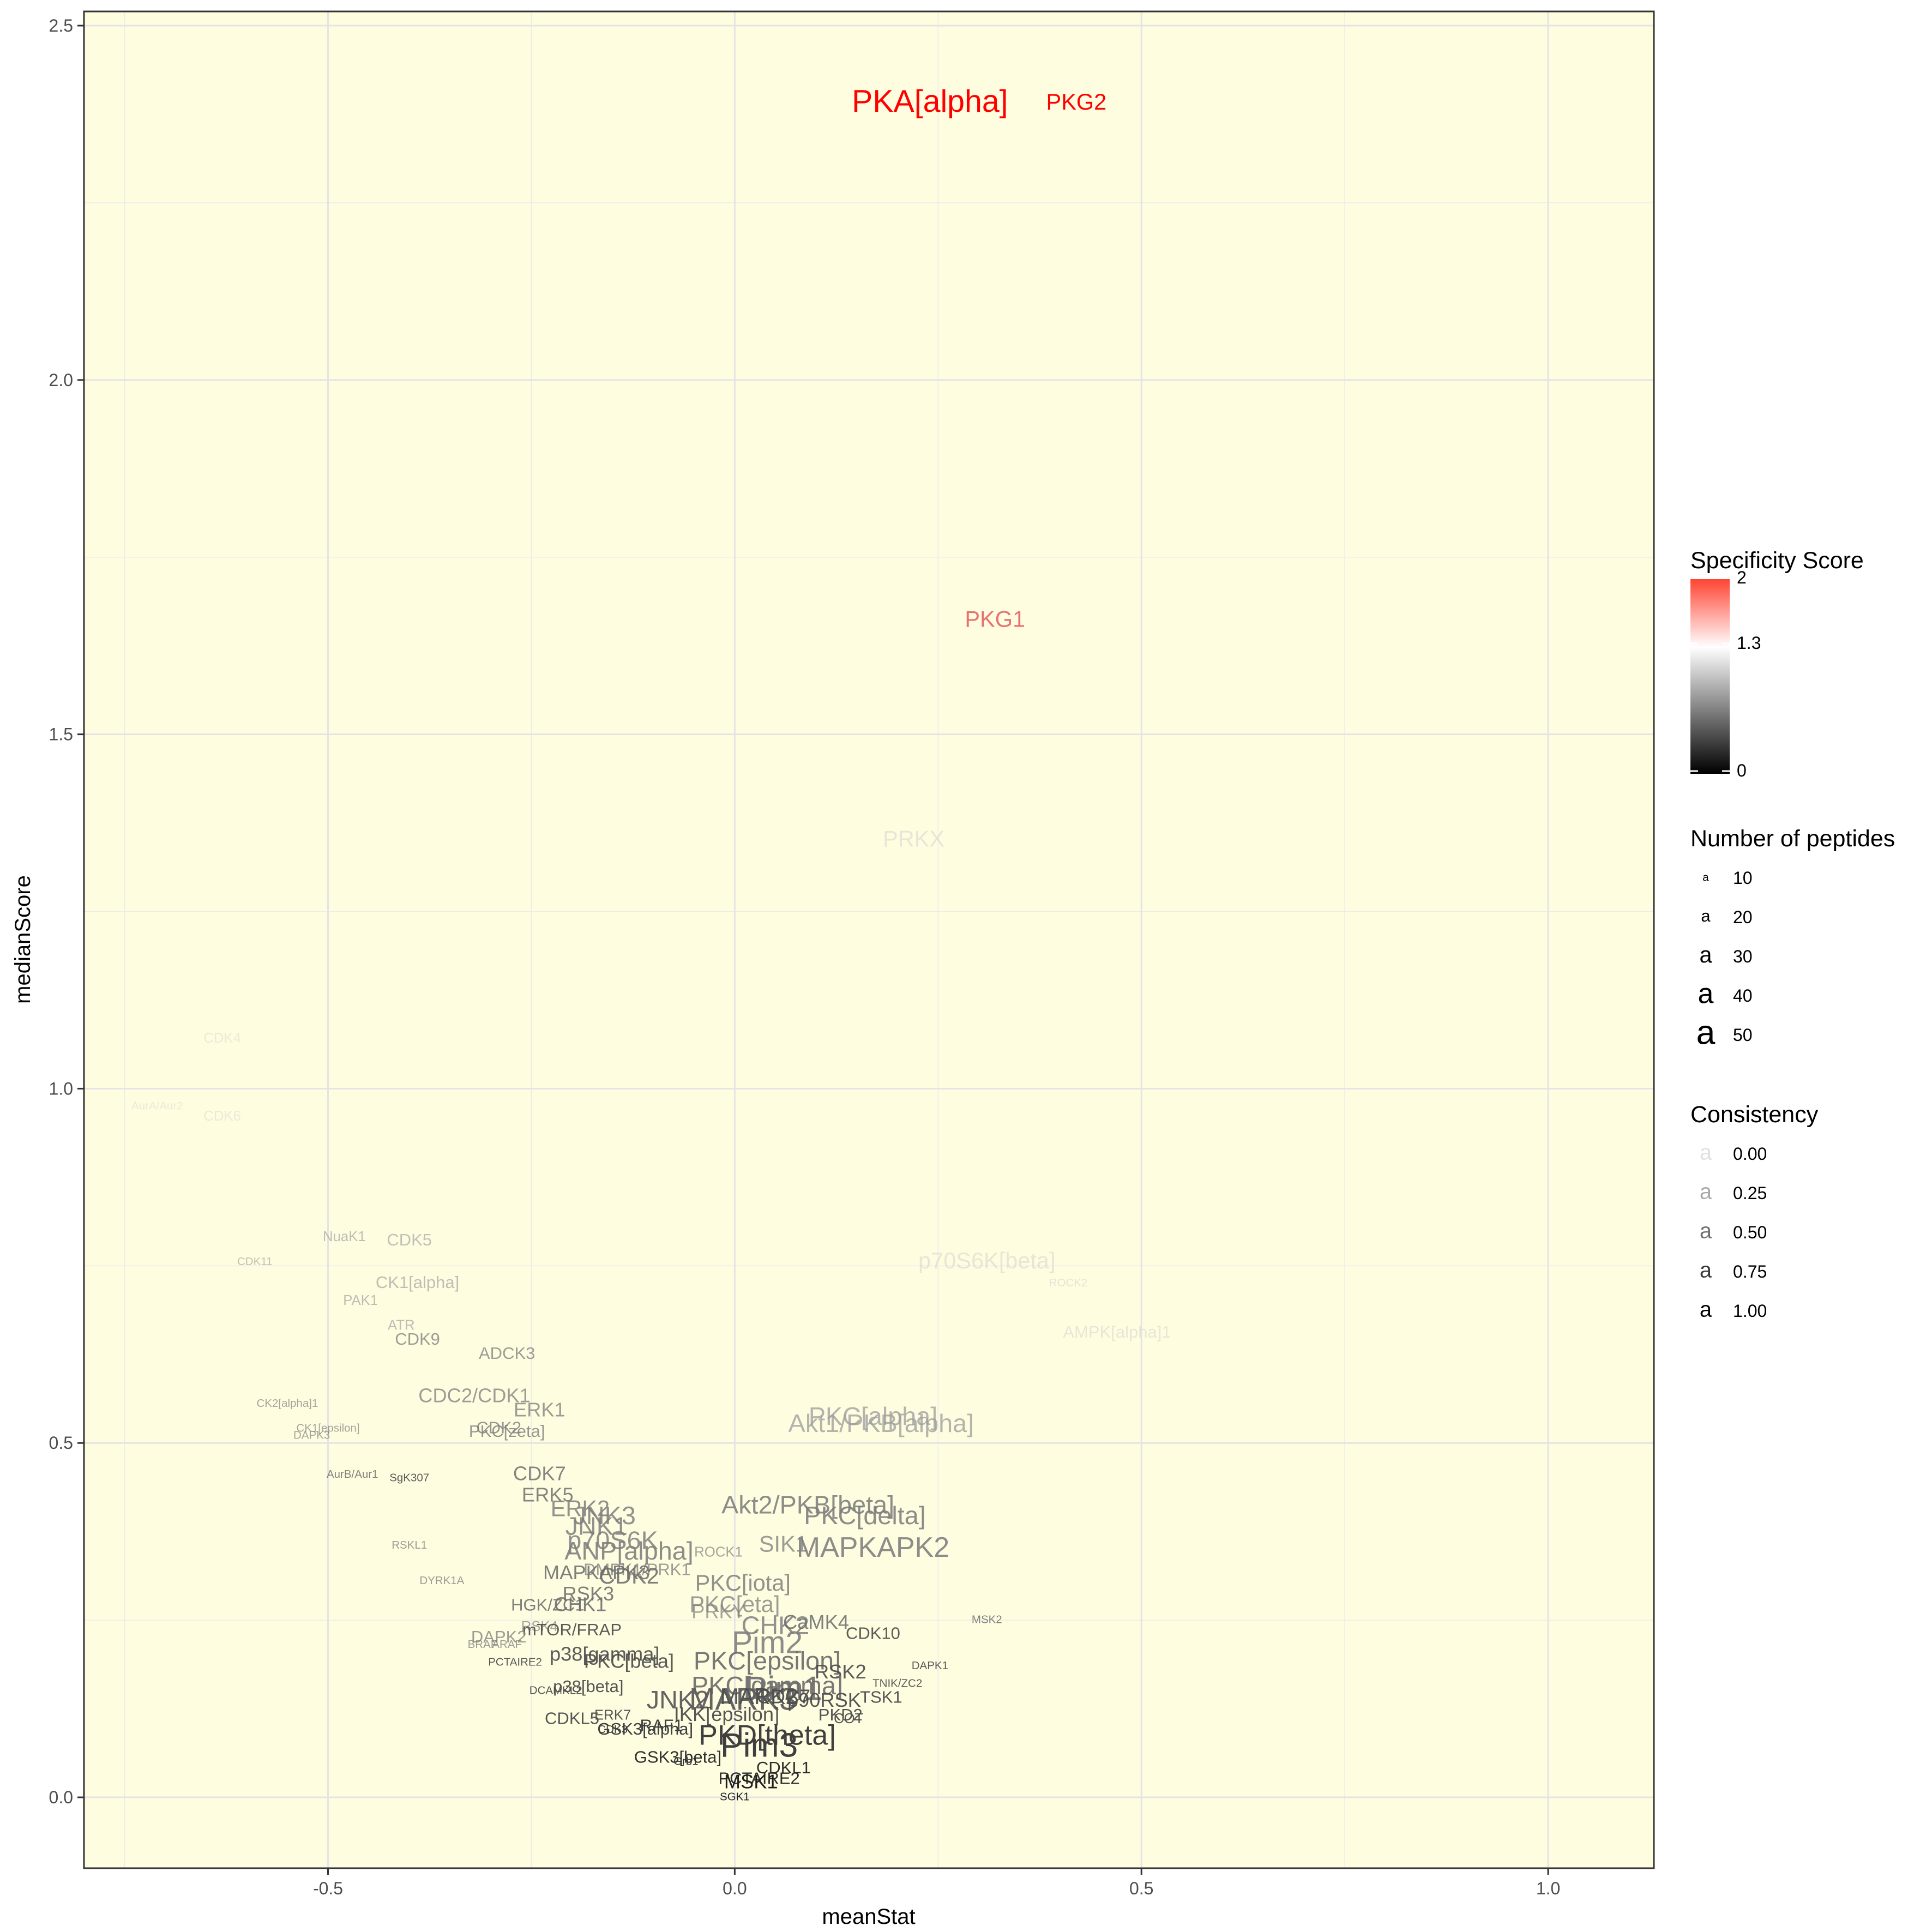 The image size is (1932, 1932). Describe the element at coordinates (767, 1643) in the screenshot. I see `kinase-label-point: Pim2` at that location.